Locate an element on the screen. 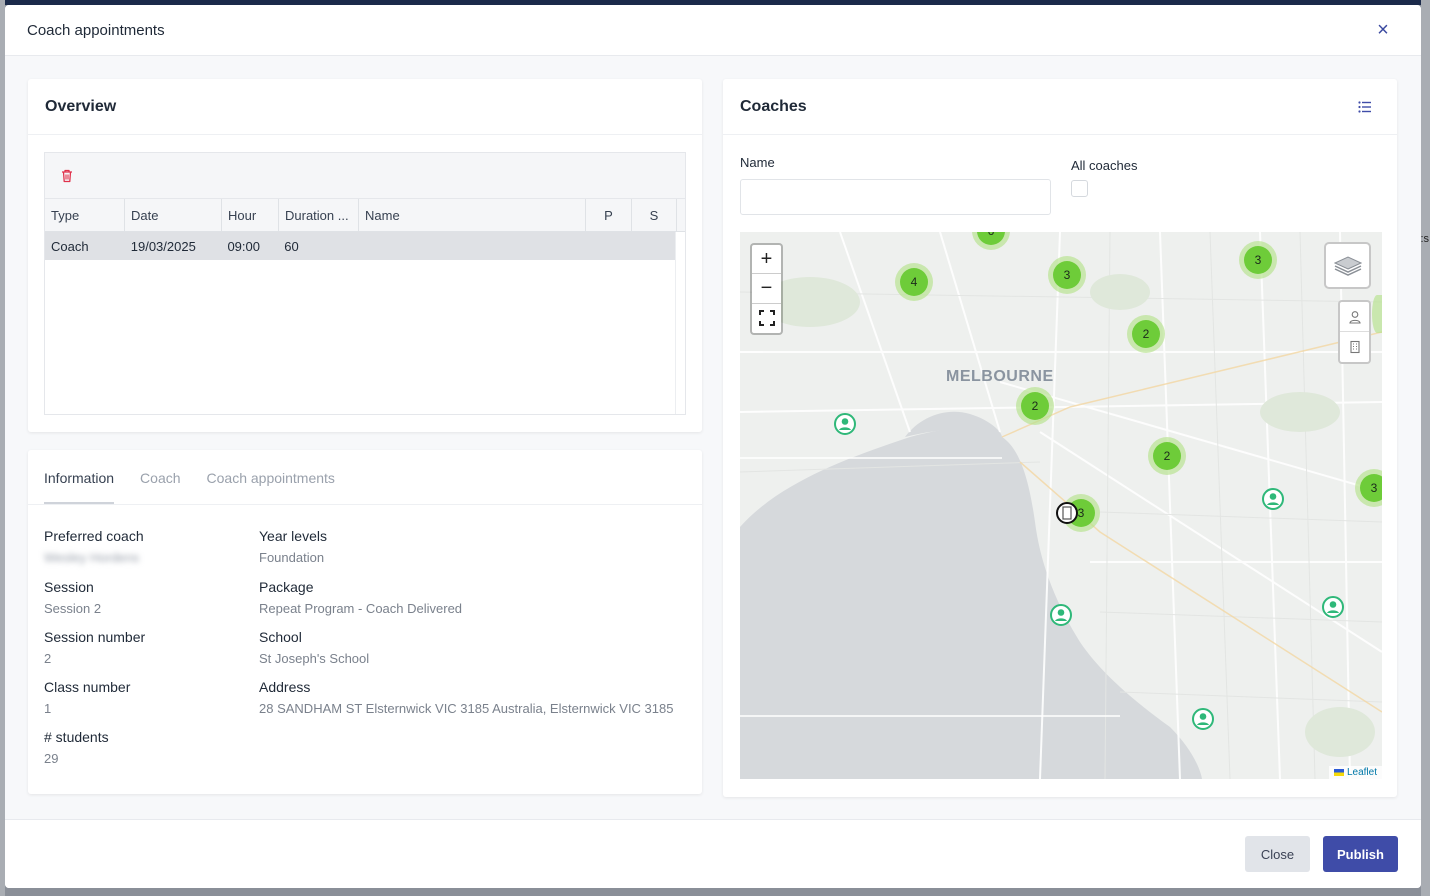 Image resolution: width=1430 pixels, height=896 pixels. leaflet-link: Leaflet is located at coordinates (1361, 772).